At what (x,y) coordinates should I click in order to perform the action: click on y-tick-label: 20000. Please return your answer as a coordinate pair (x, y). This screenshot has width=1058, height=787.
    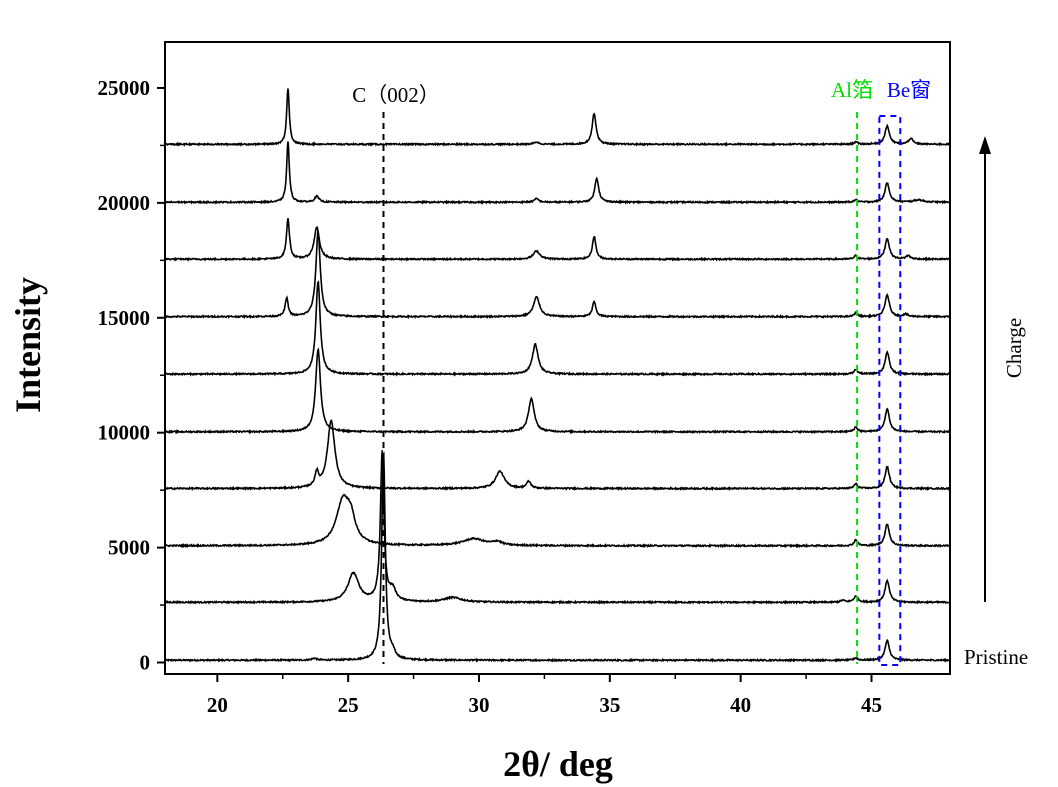
    Looking at the image, I should click on (124, 203).